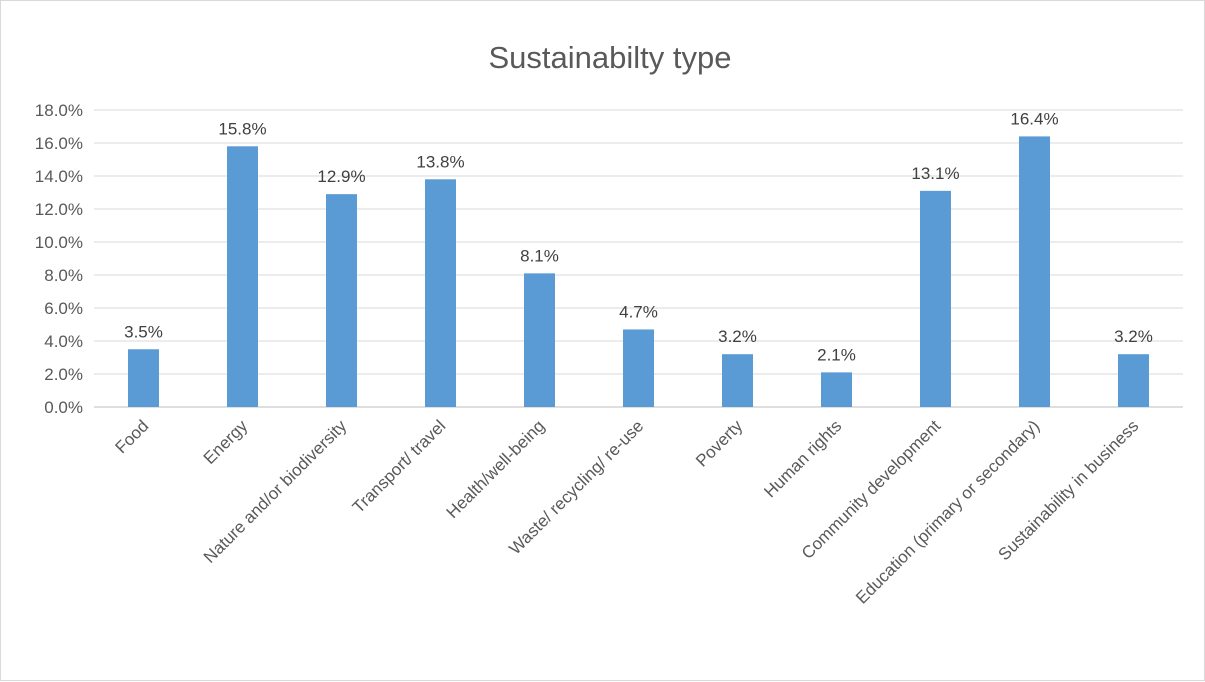 This screenshot has height=682, width=1205. Describe the element at coordinates (719, 443) in the screenshot. I see `x-tick-label: Poverty` at that location.